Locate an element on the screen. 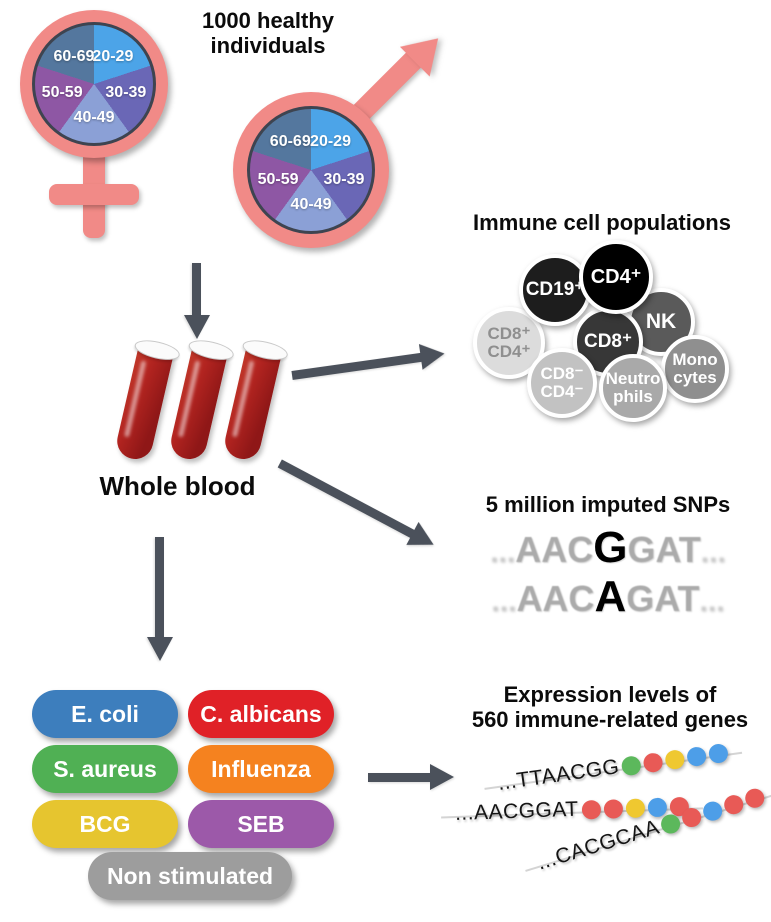 The height and width of the screenshot is (922, 771). female-age-pie: 20-29 30-39 40-49 50-59 60-69 is located at coordinates (94, 84).